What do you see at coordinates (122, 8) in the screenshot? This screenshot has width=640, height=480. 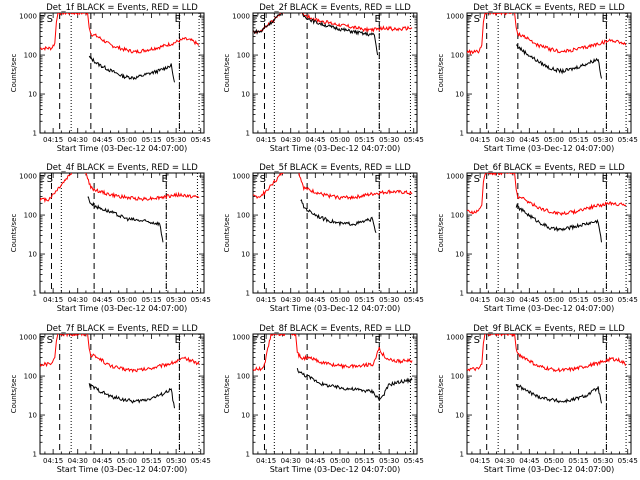 I see `panel-title: Det_1f BLACK = Events, RED = LLD` at bounding box center [122, 8].